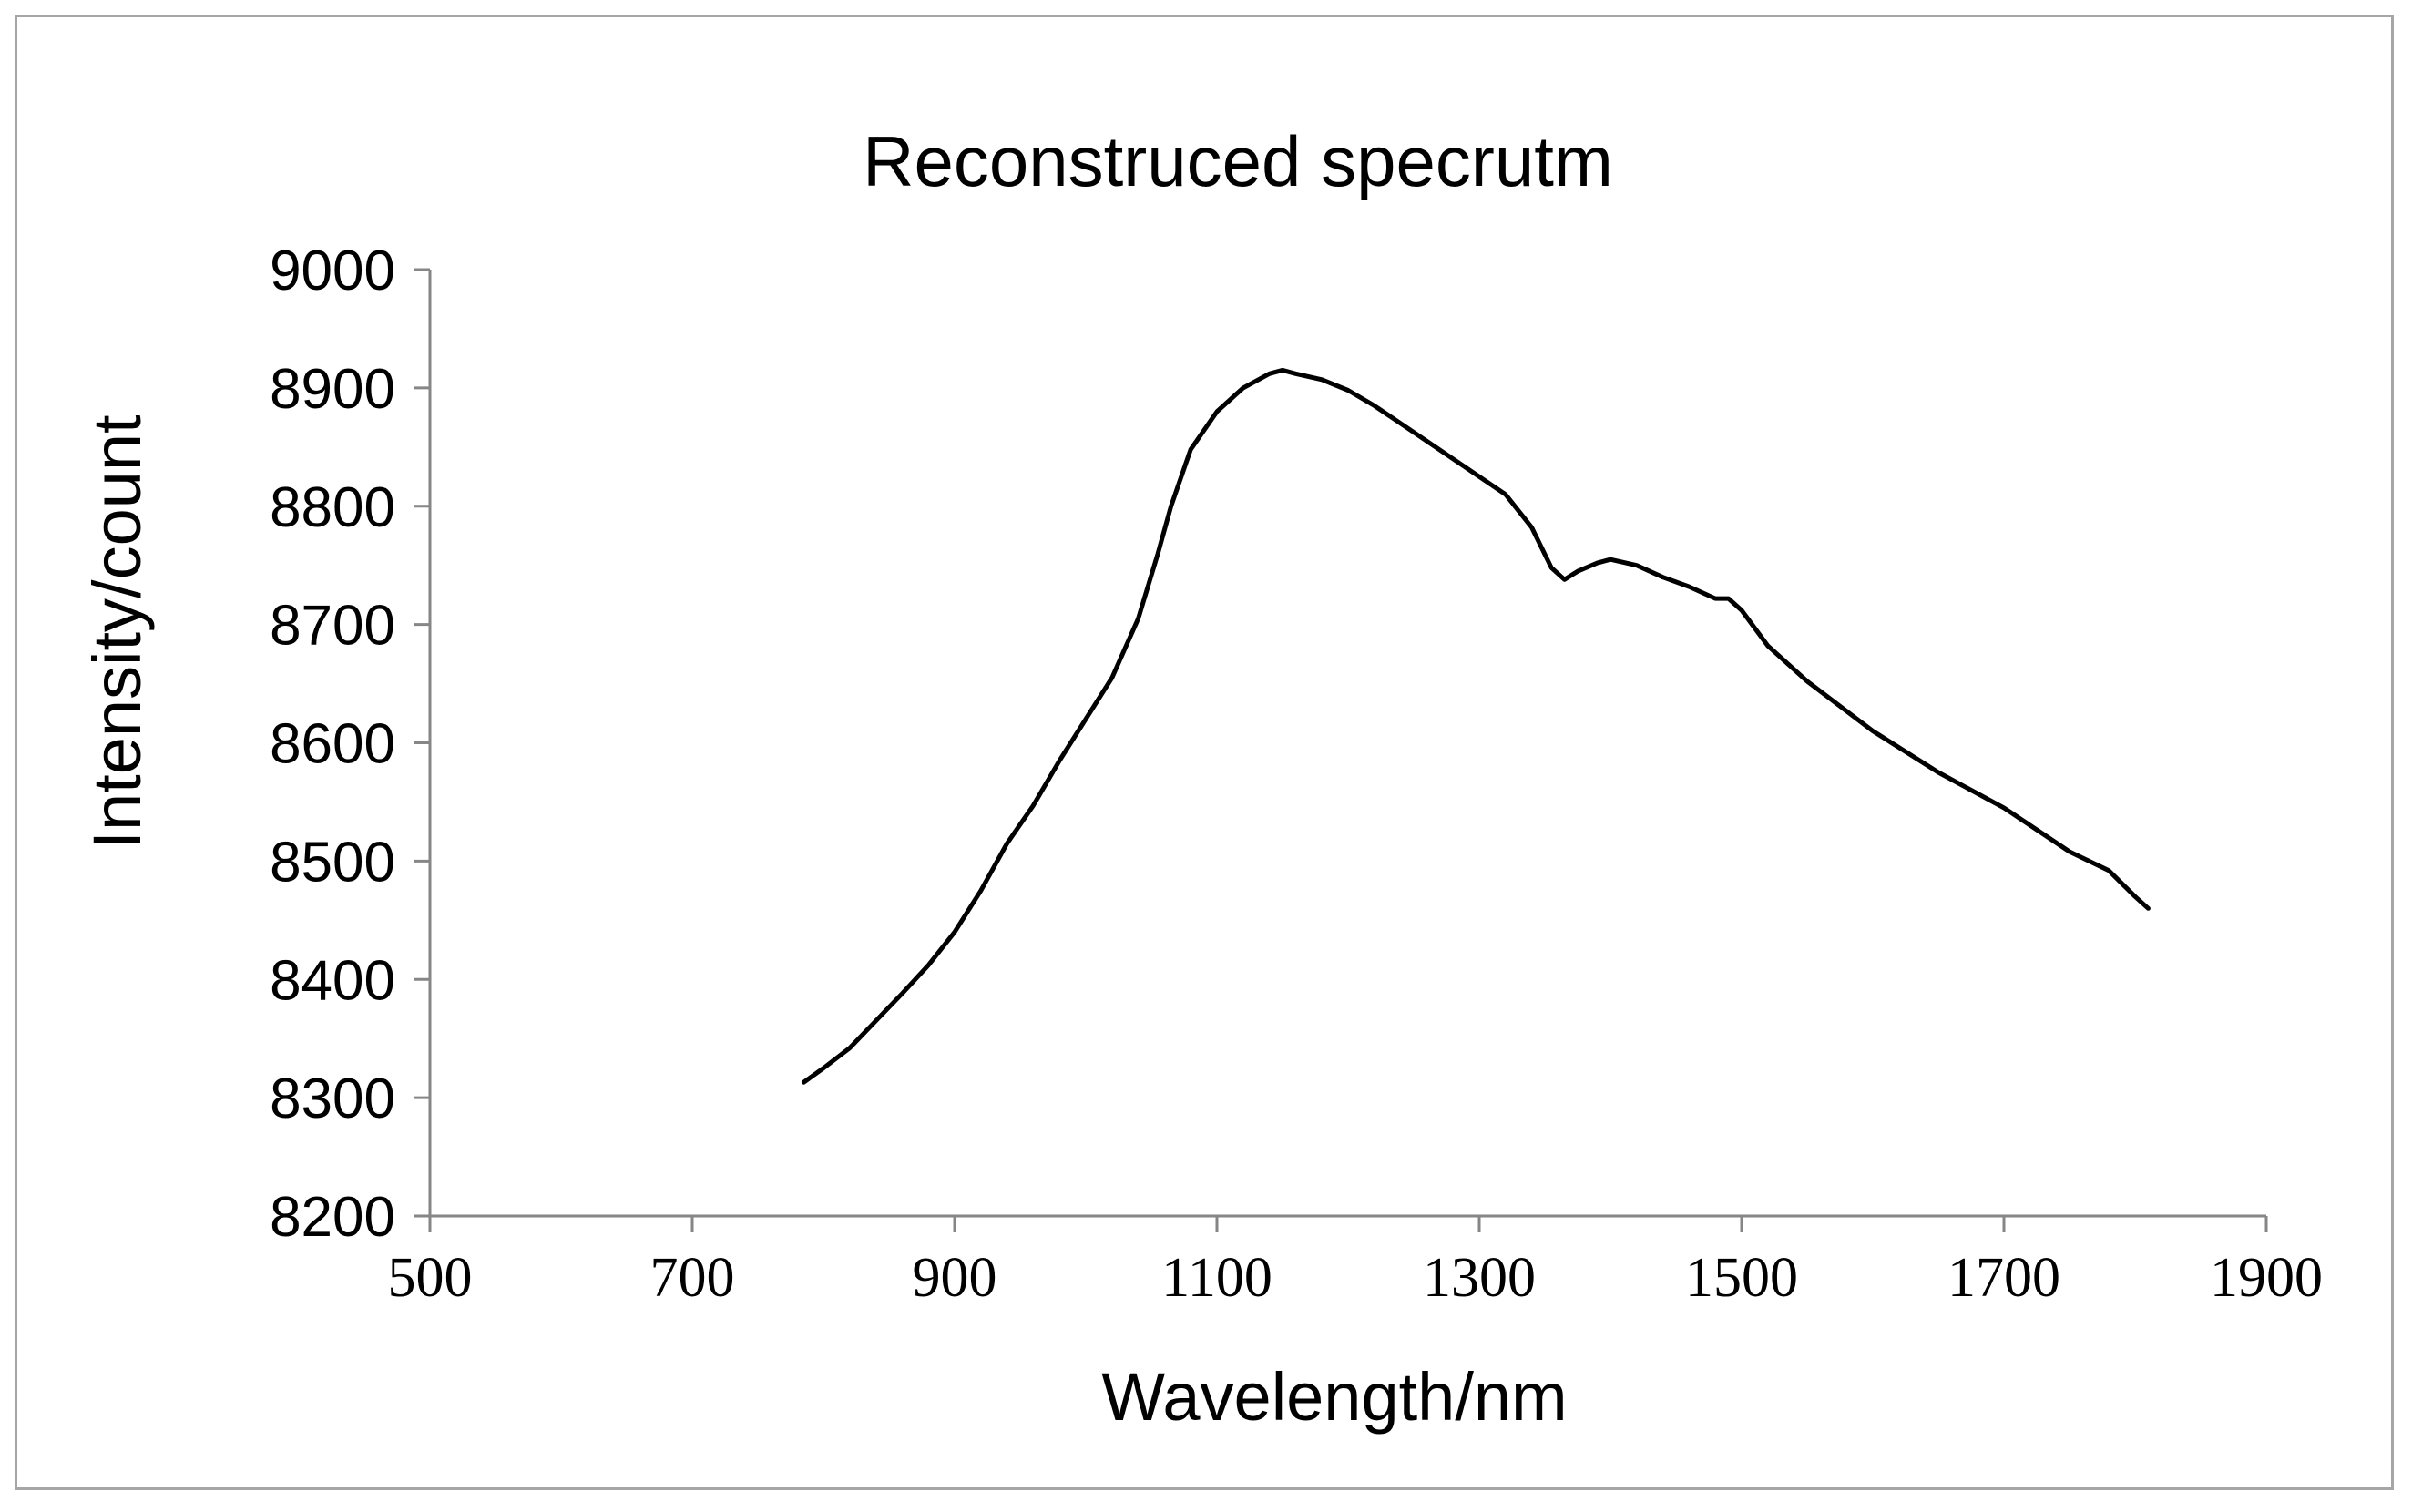 The height and width of the screenshot is (1512, 2412). What do you see at coordinates (333, 627) in the screenshot?
I see `y-tick-label: 8700` at bounding box center [333, 627].